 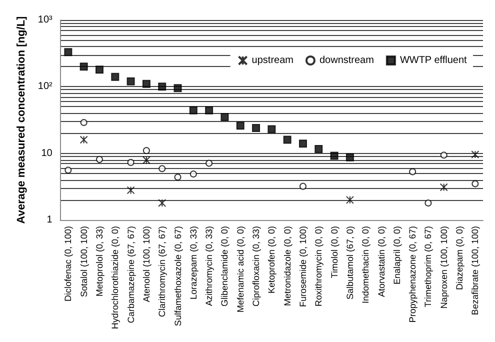 What do you see at coordinates (303, 267) in the screenshot?
I see `x-tick-label: Furosemide (0, 100)` at bounding box center [303, 267].